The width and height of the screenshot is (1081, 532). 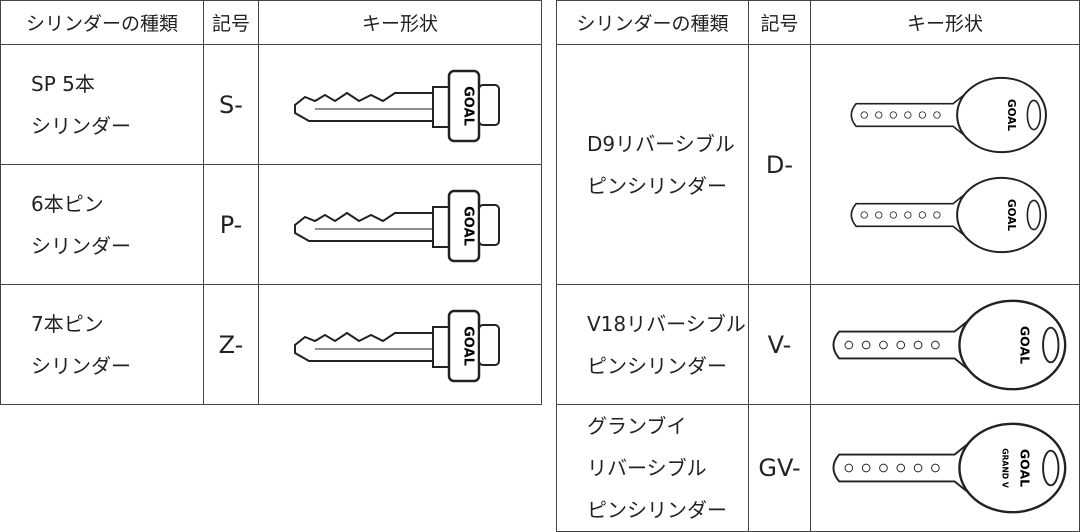 I want to click on row: SP 5本 シリンダー S- GOAL, so click(x=271, y=104).